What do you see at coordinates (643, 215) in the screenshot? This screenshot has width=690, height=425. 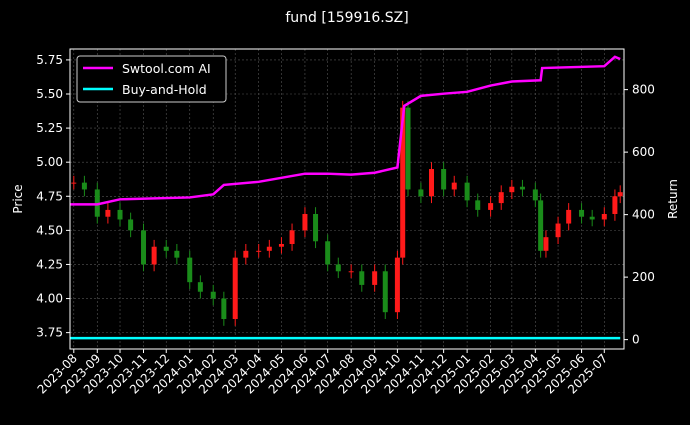 I see `y-tick-label-right: 400` at bounding box center [643, 215].